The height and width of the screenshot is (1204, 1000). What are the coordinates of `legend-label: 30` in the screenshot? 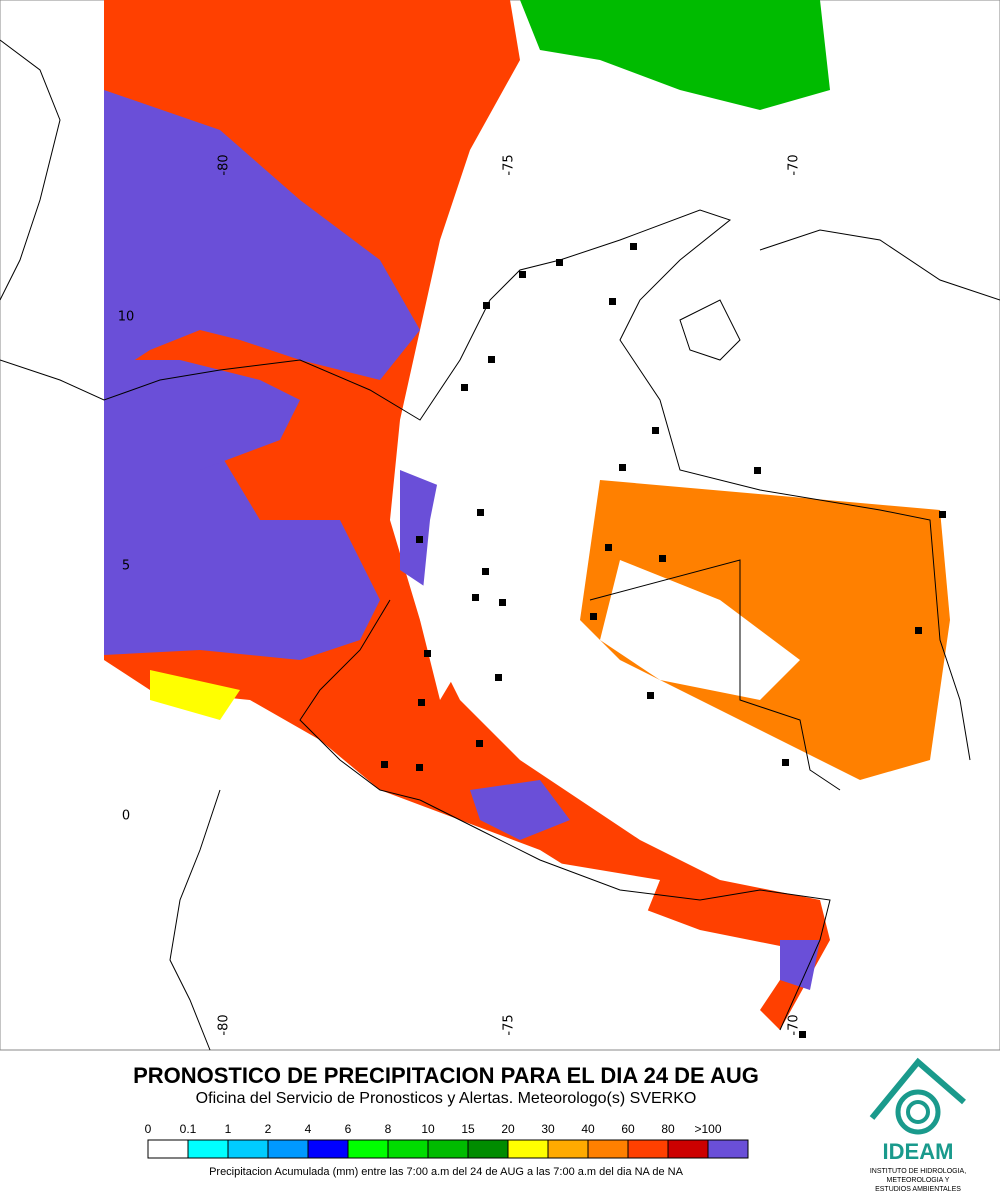 It's located at (548, 1129).